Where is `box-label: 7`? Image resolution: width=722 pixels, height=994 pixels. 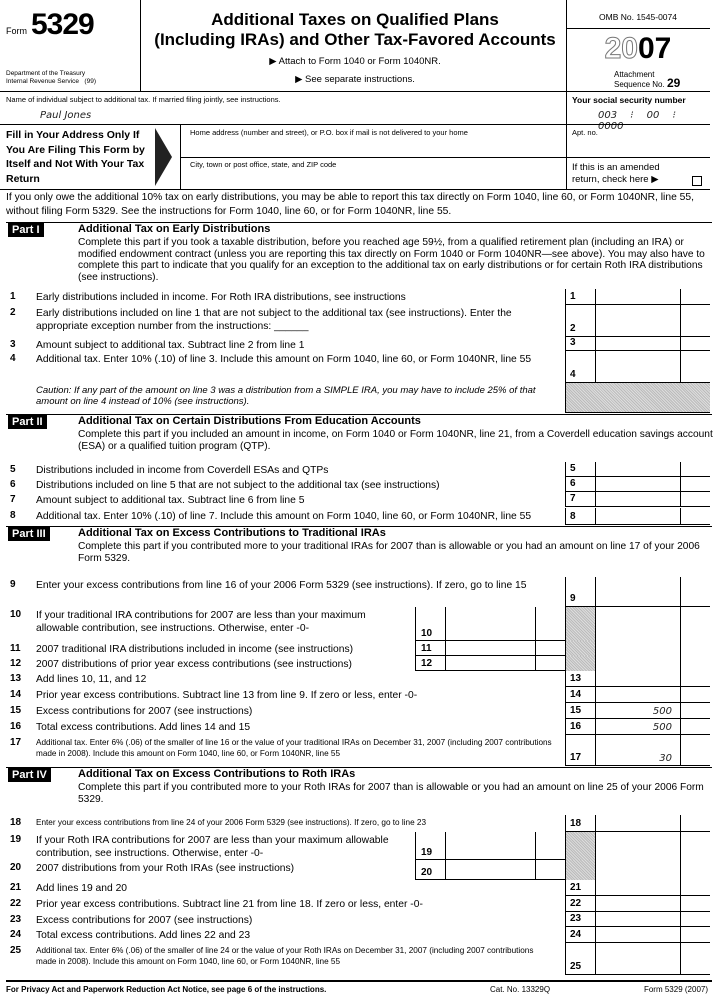 box-label: 7 is located at coordinates (580, 499).